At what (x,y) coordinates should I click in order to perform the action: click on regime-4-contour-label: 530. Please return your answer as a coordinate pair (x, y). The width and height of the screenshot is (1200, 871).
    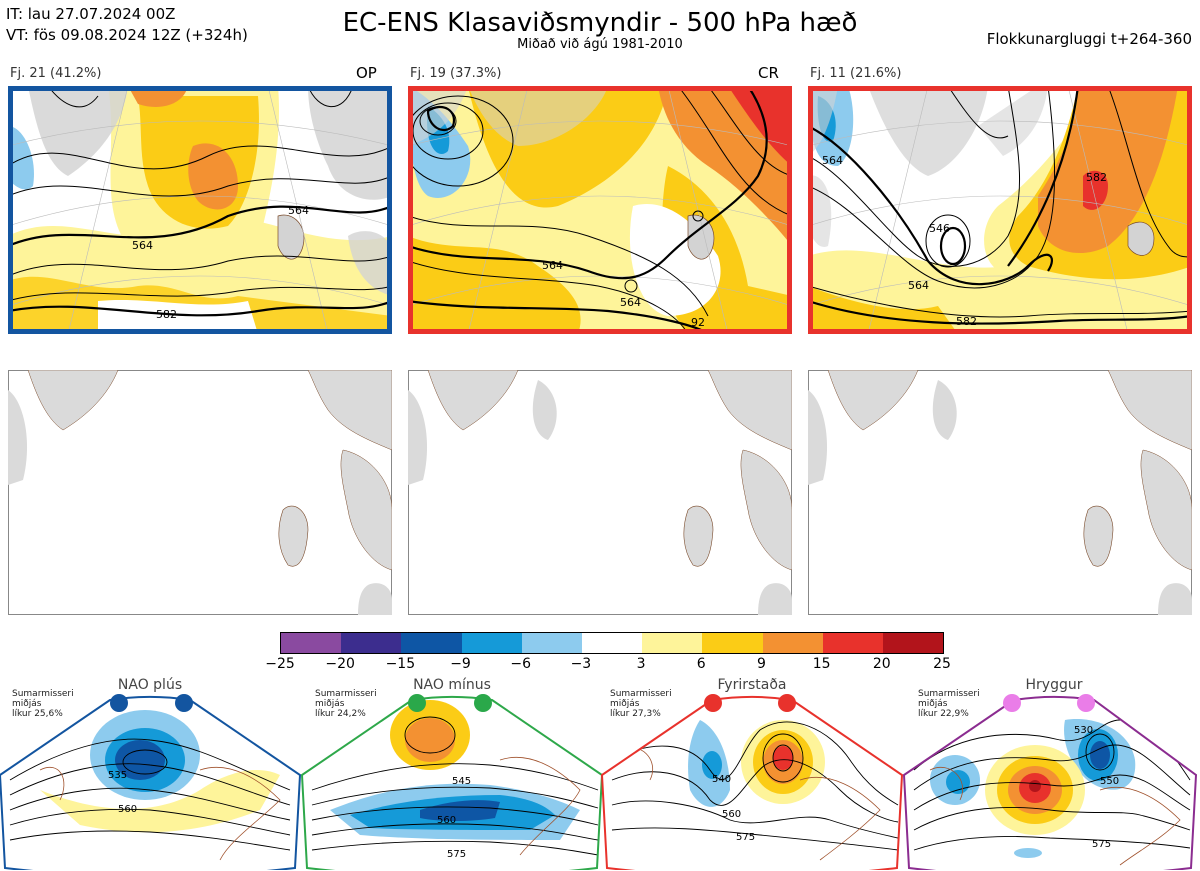
    Looking at the image, I should click on (1083, 730).